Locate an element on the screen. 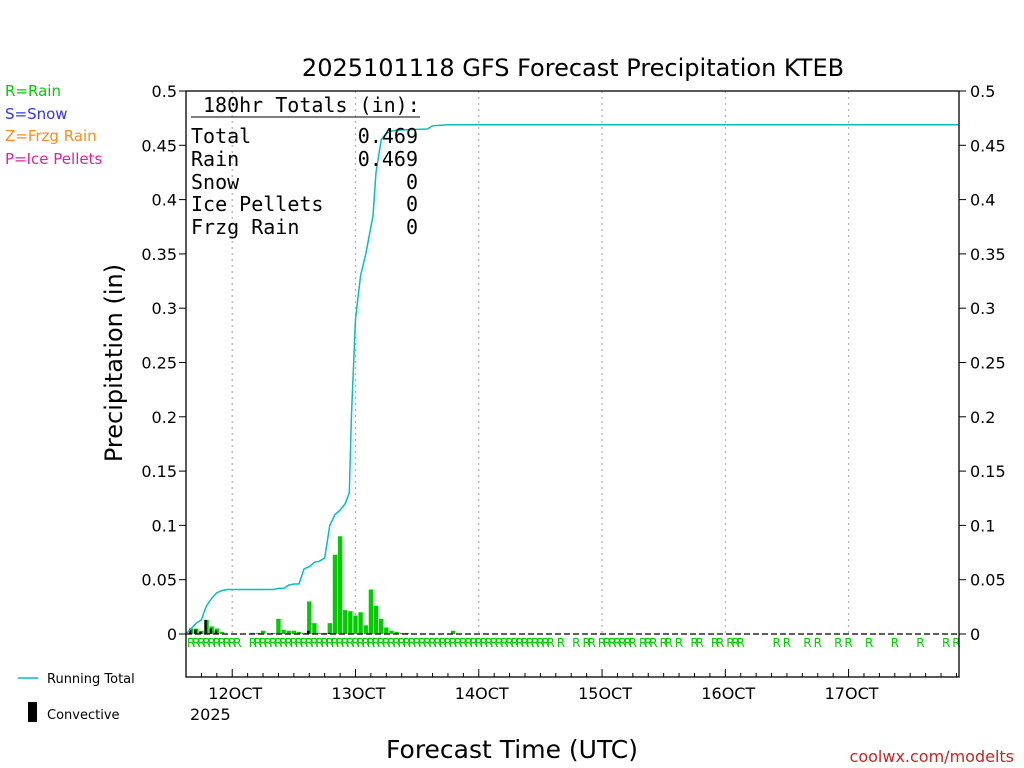 This screenshot has height=768, width=1024. legend-rain: R=Rain is located at coordinates (33, 91).